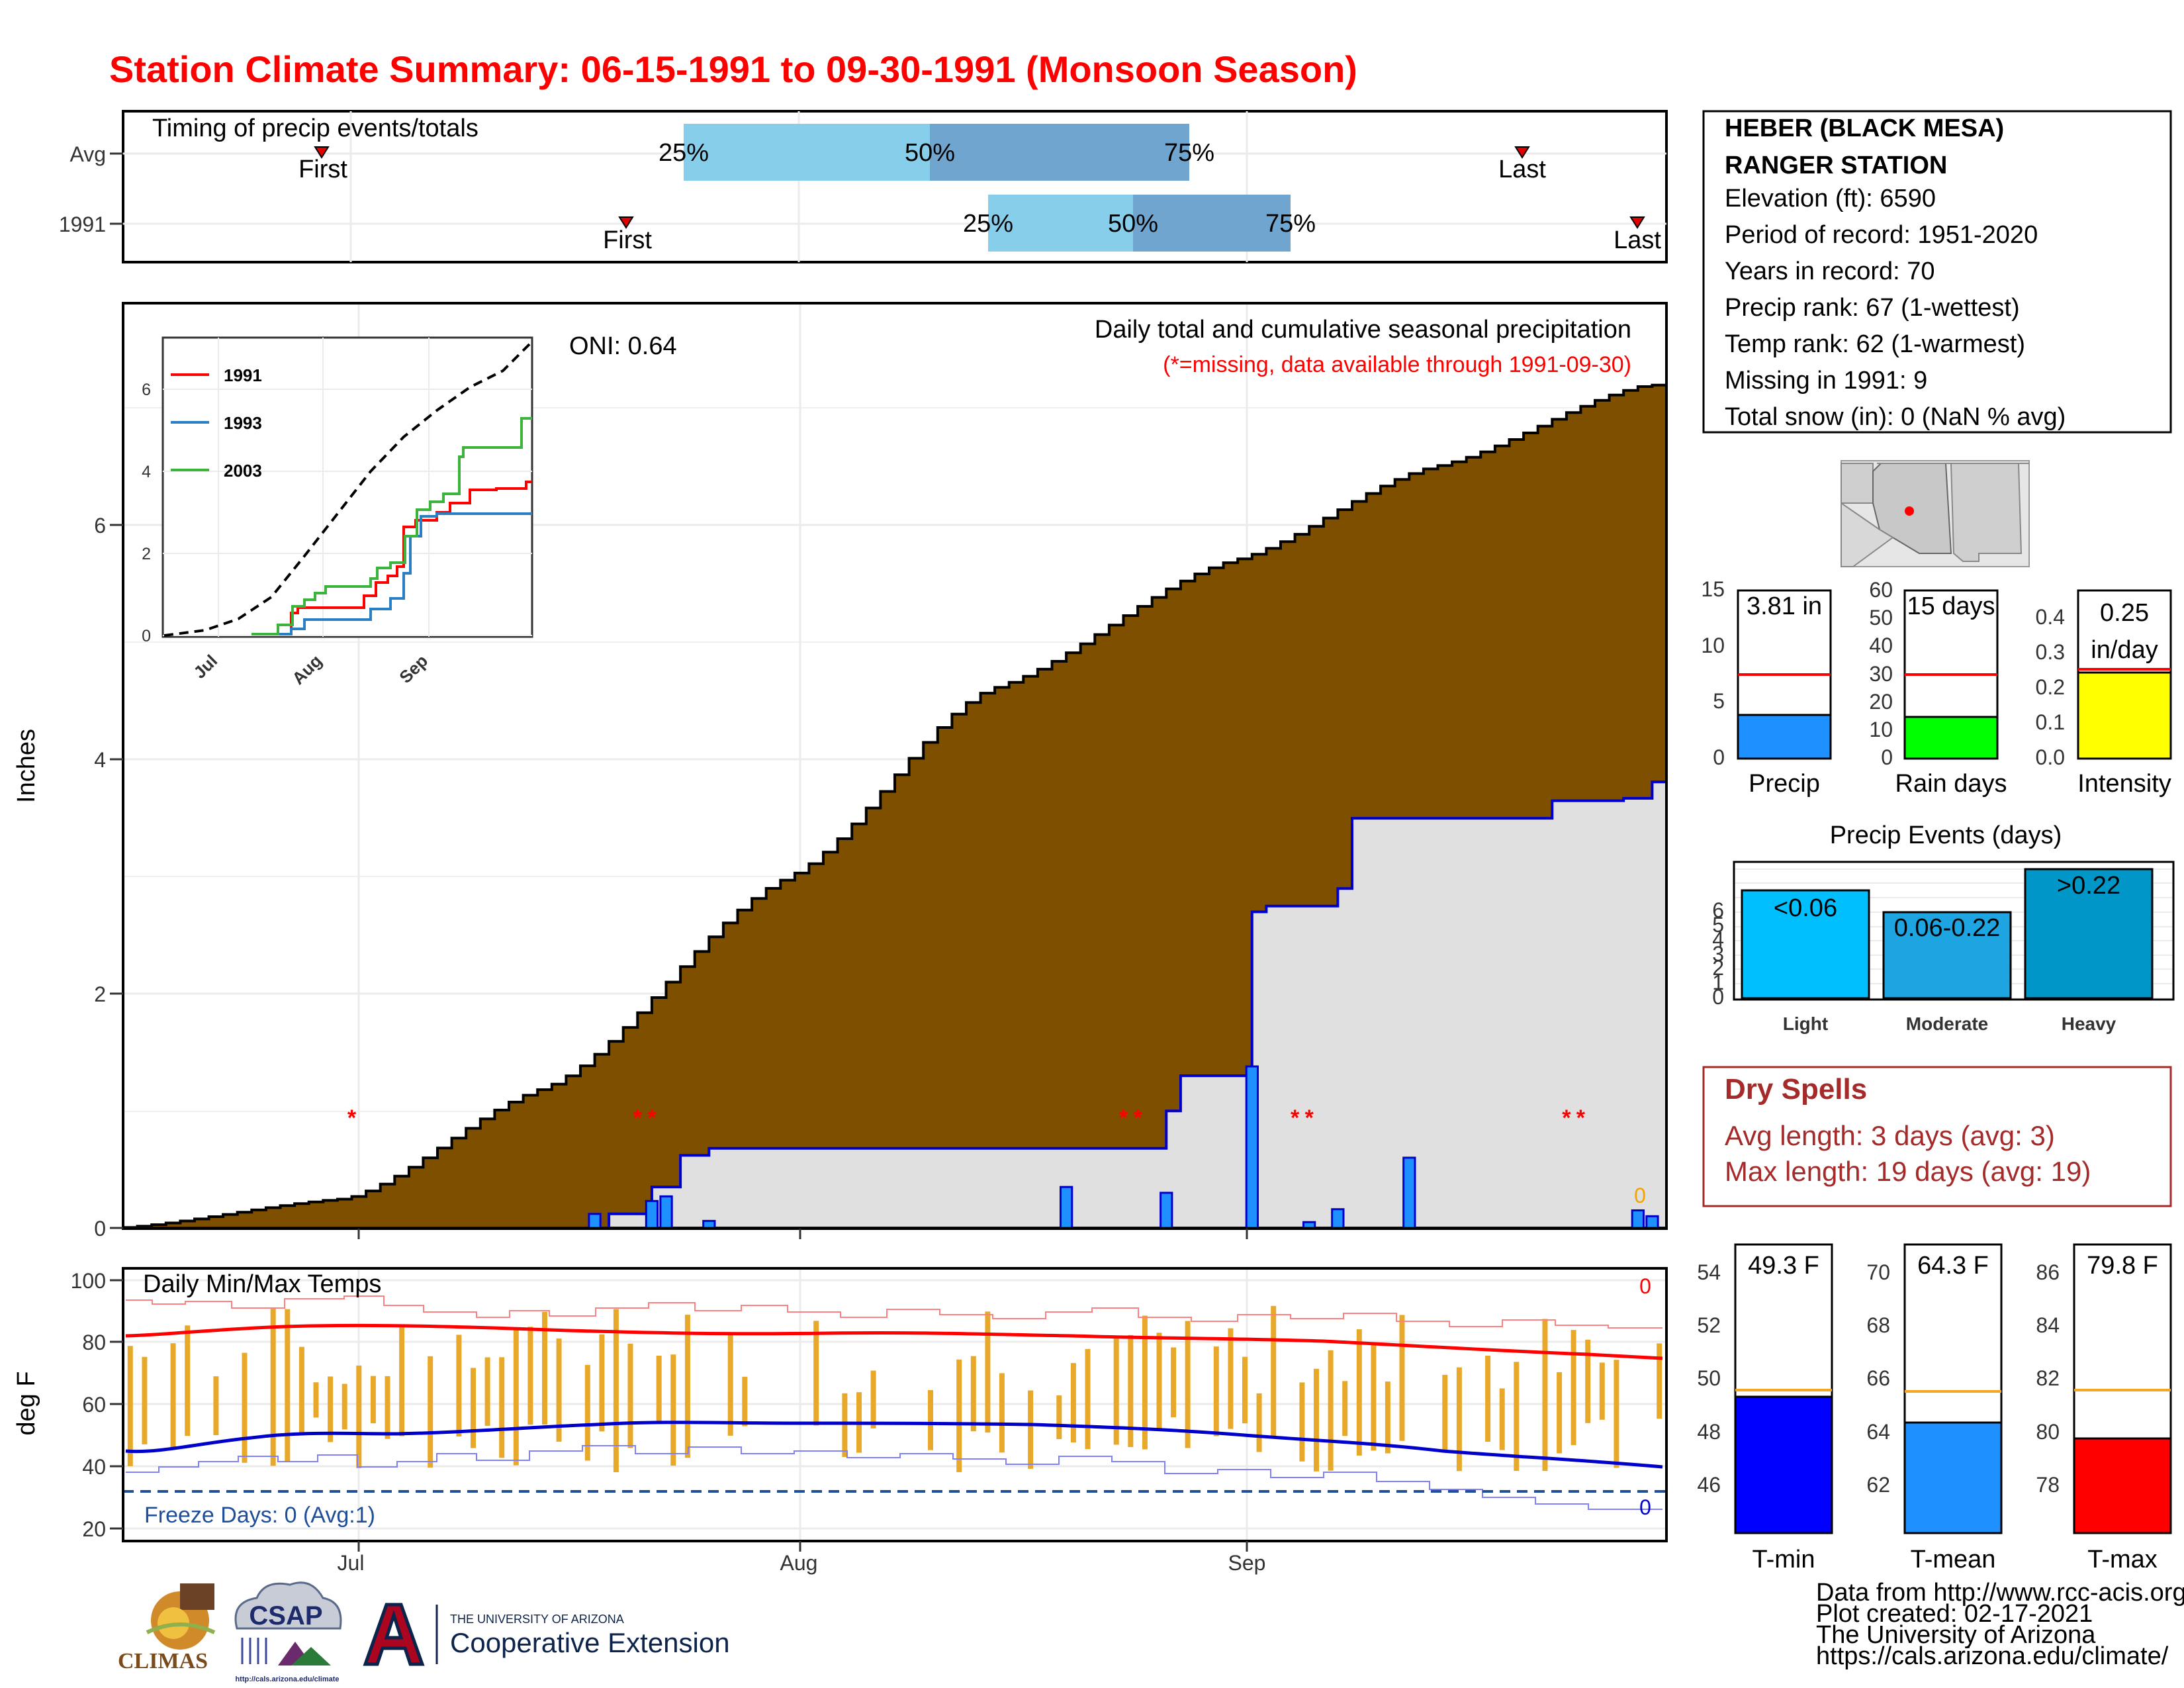 Image resolution: width=2184 pixels, height=1688 pixels. Describe the element at coordinates (351, 1563) in the screenshot. I see `x-tick-jul: Jul` at that location.